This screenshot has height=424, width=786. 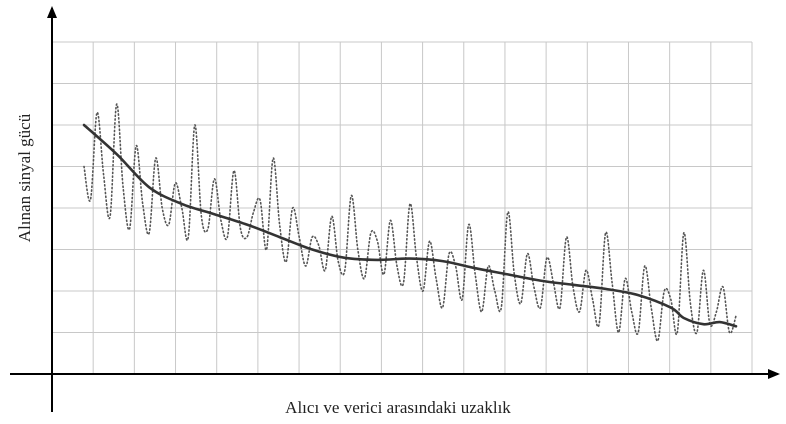 What do you see at coordinates (398, 407) in the screenshot?
I see `x-axis-label: Alıcı ve verici arasındaki uzaklık` at bounding box center [398, 407].